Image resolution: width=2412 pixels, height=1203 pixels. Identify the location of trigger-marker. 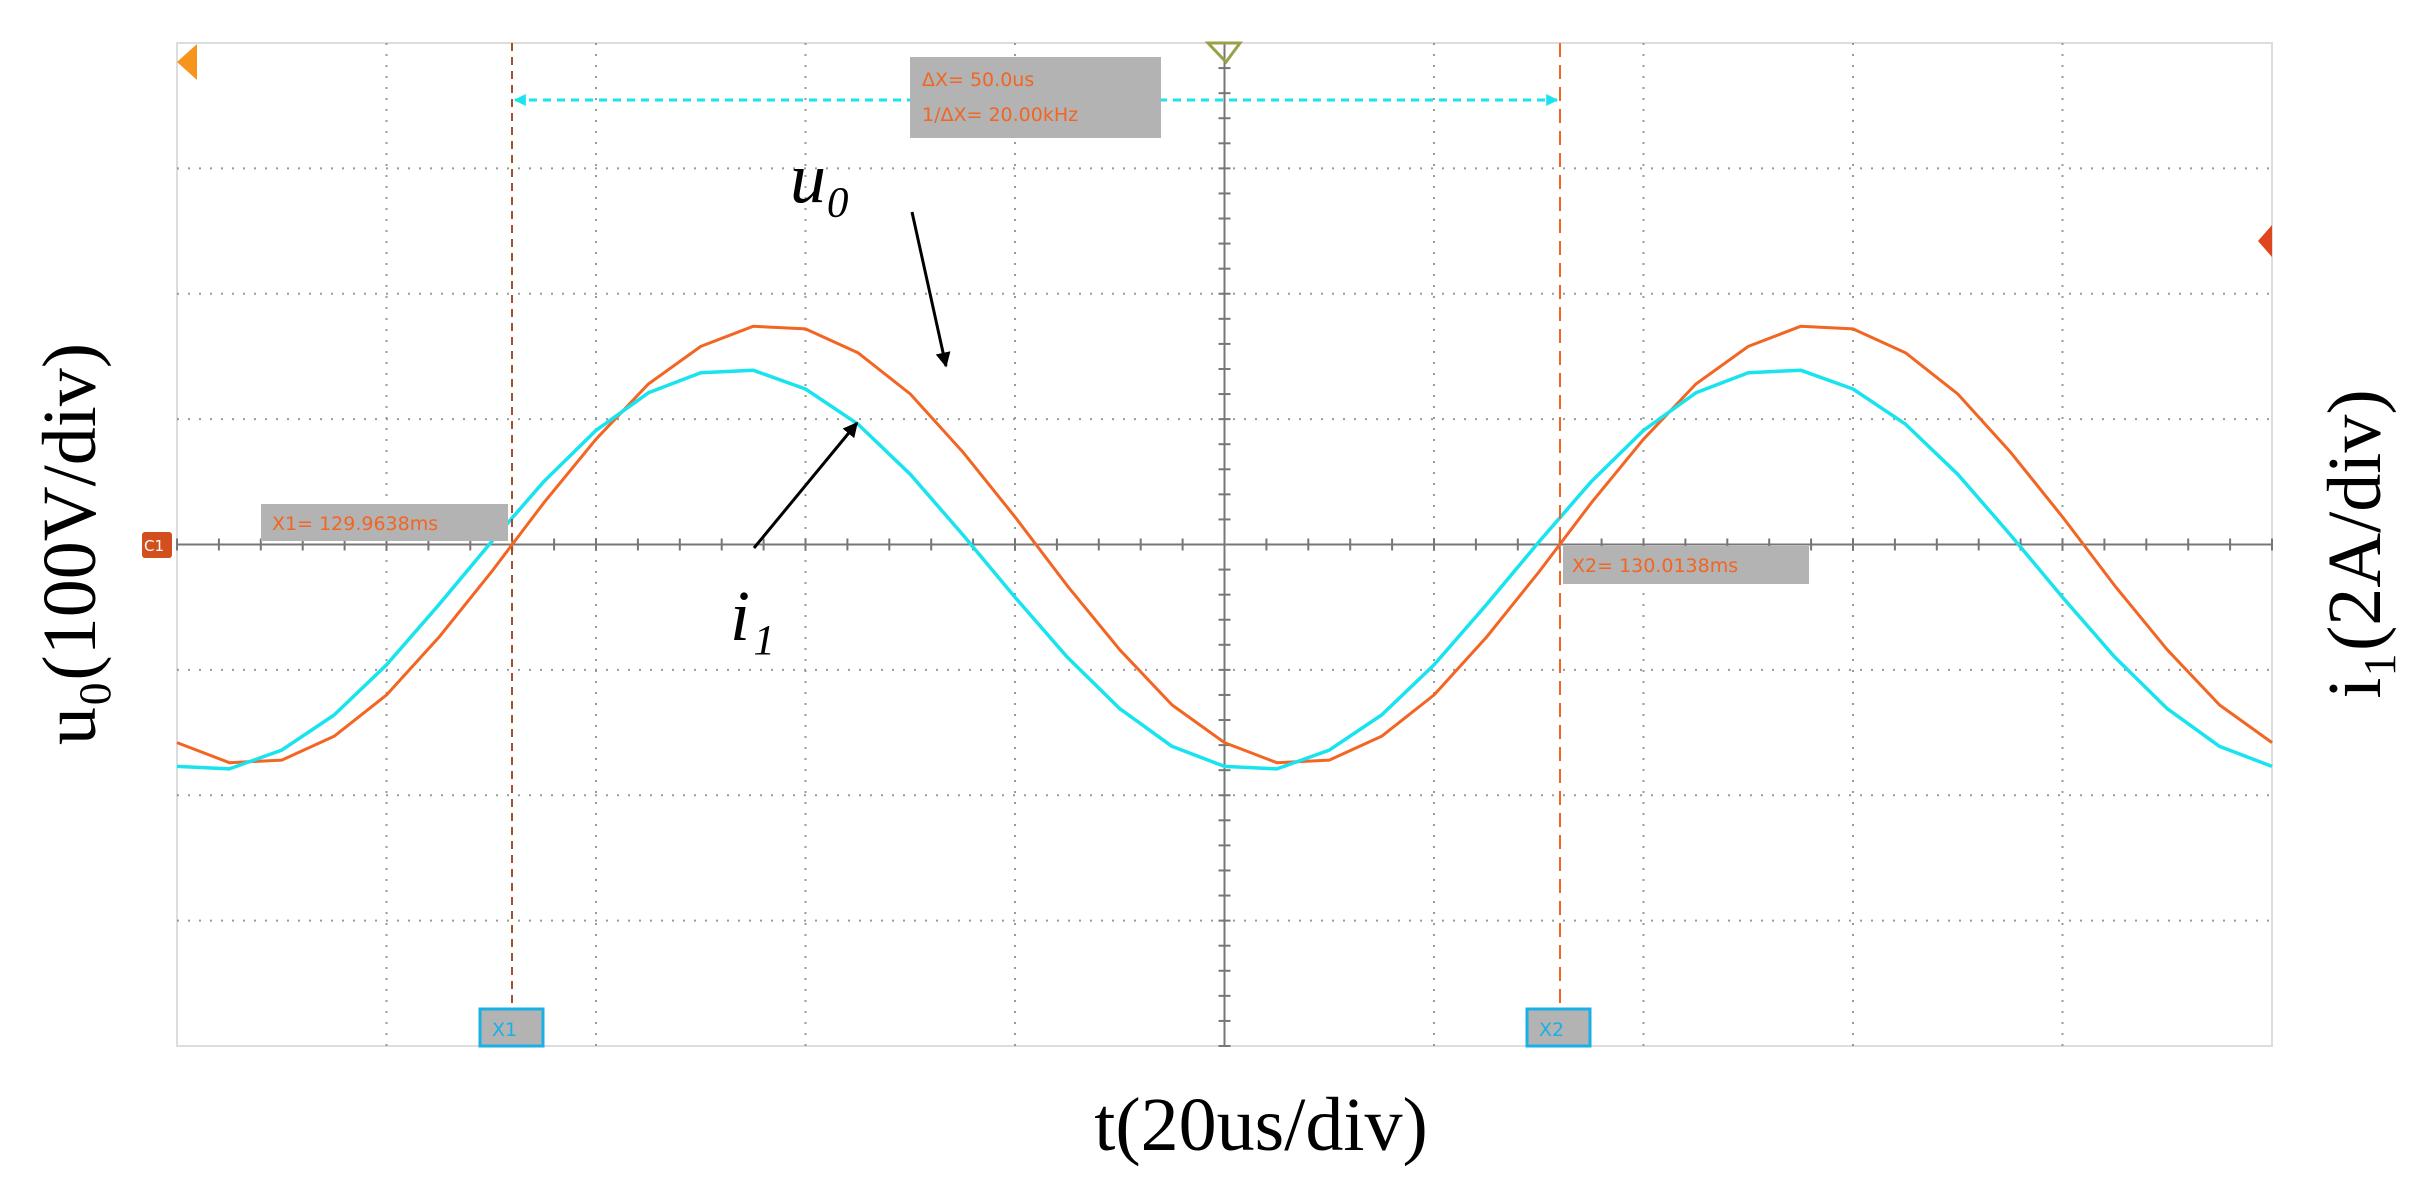
(187, 62).